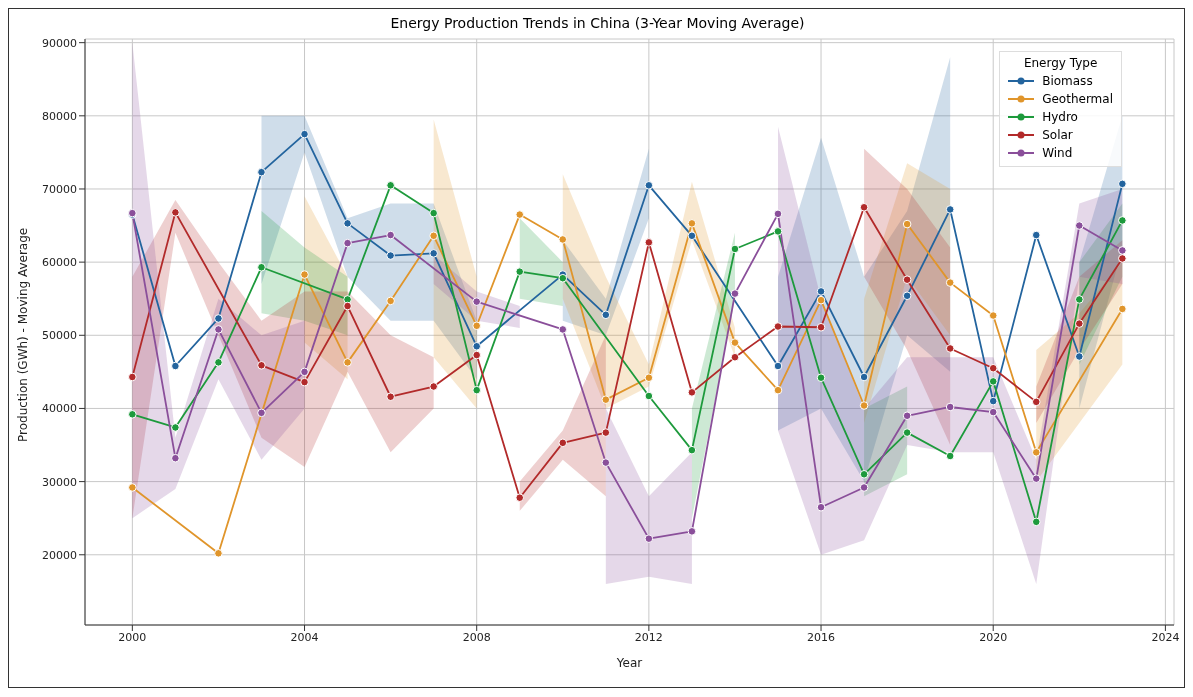 The height and width of the screenshot is (697, 1193). Describe the element at coordinates (59, 555) in the screenshot. I see `y-tick-label: 20000` at that location.